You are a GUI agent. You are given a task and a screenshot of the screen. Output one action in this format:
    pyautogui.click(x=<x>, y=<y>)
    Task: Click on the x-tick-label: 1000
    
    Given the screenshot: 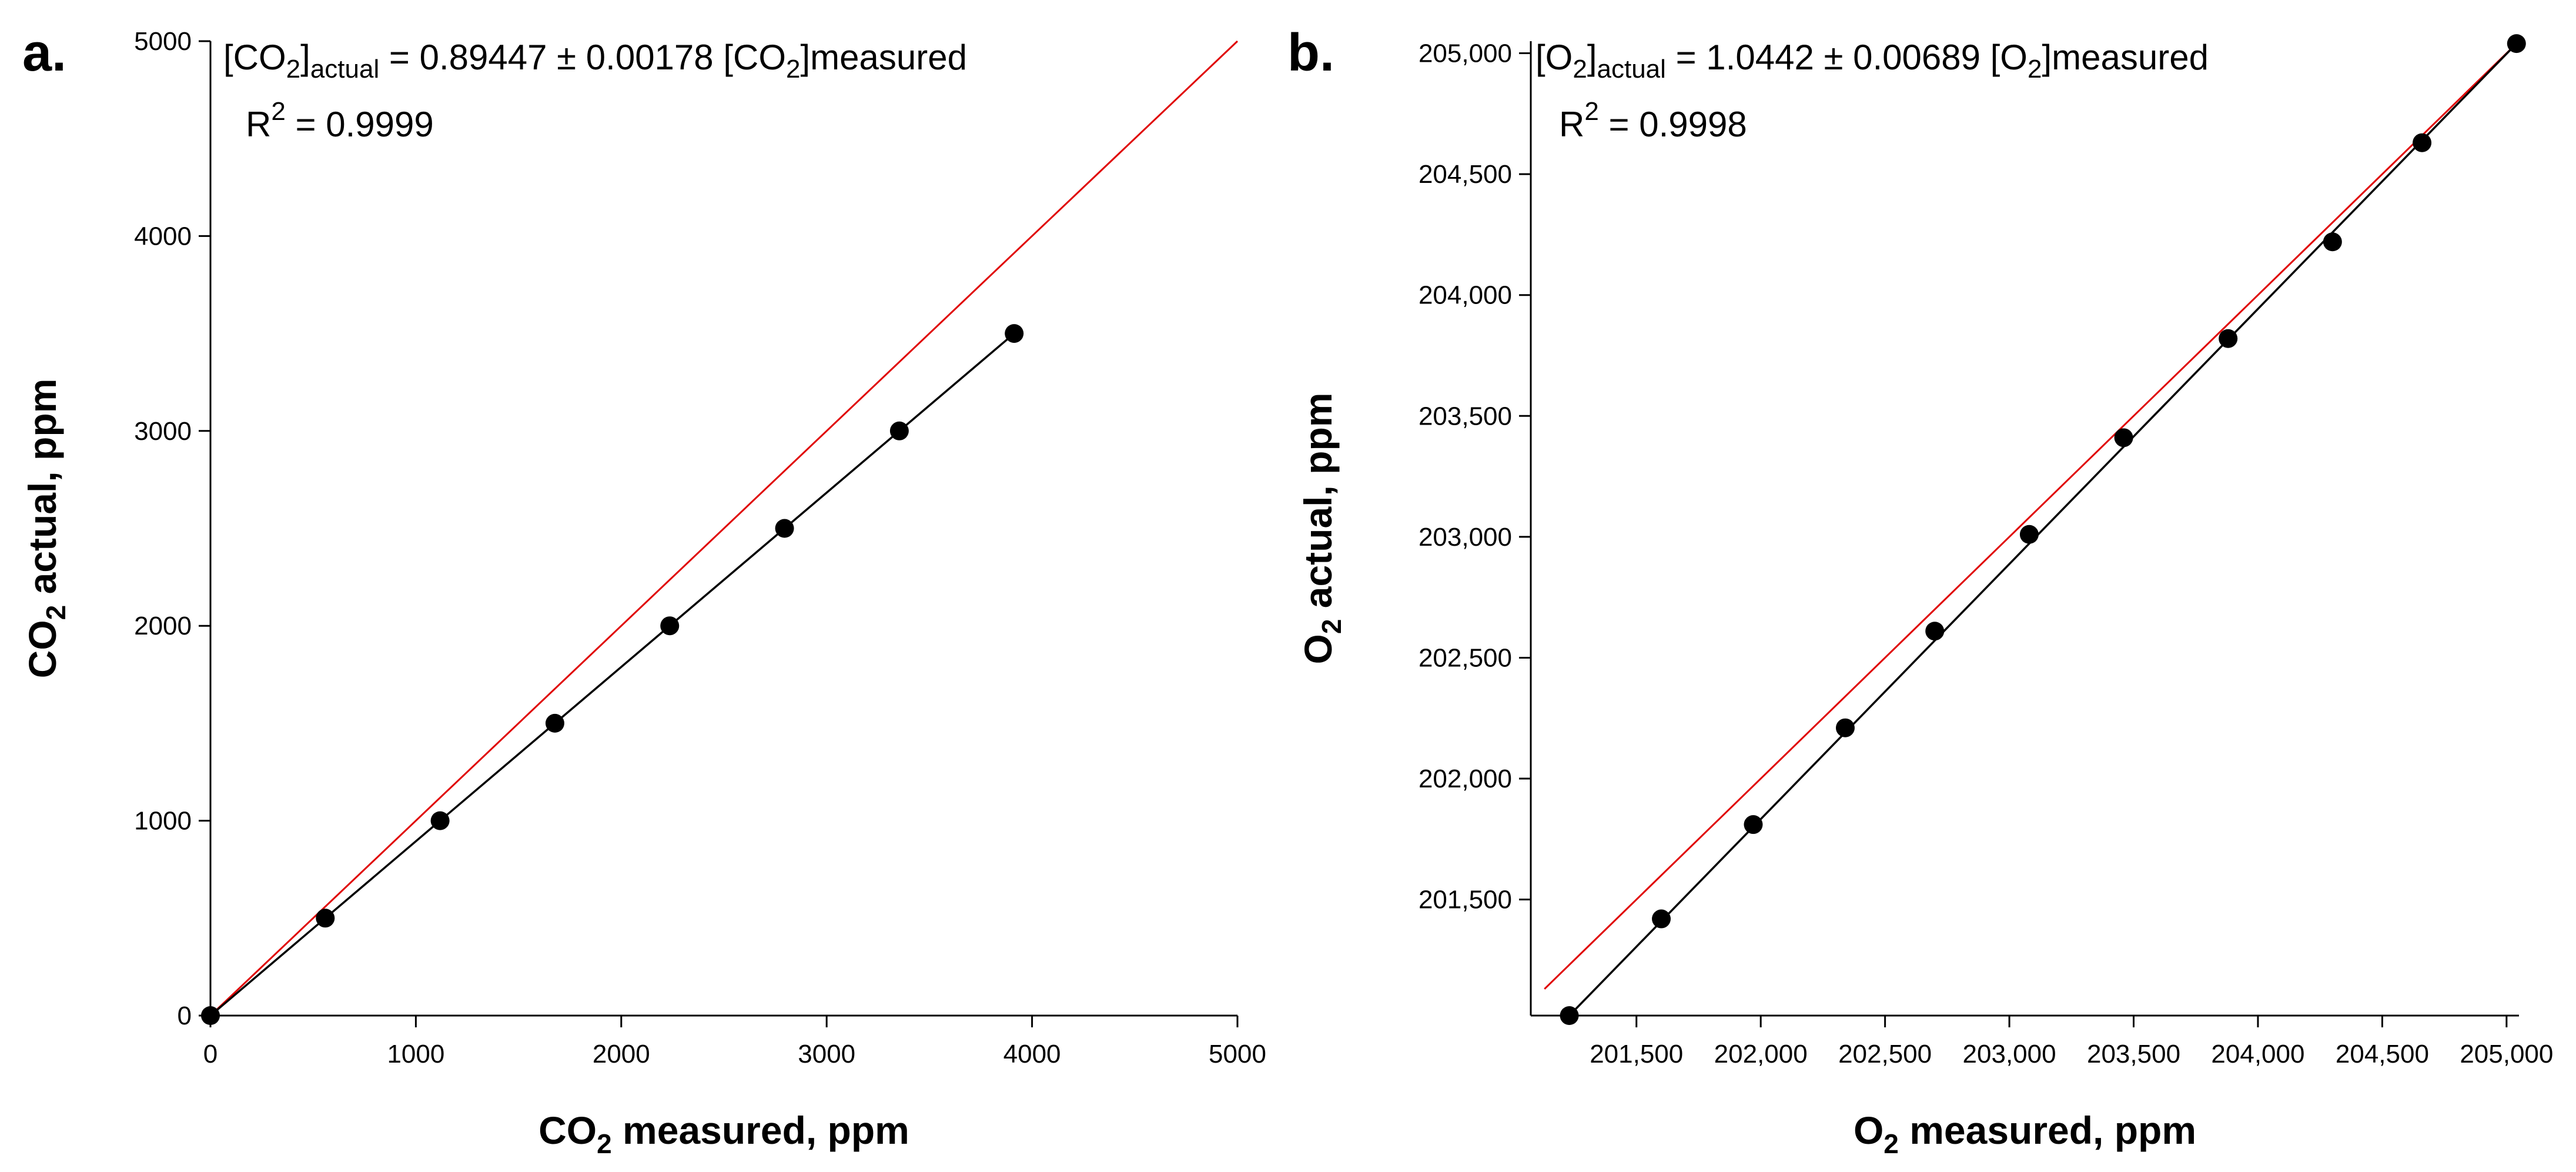 What is the action you would take?
    pyautogui.click(x=415, y=1054)
    